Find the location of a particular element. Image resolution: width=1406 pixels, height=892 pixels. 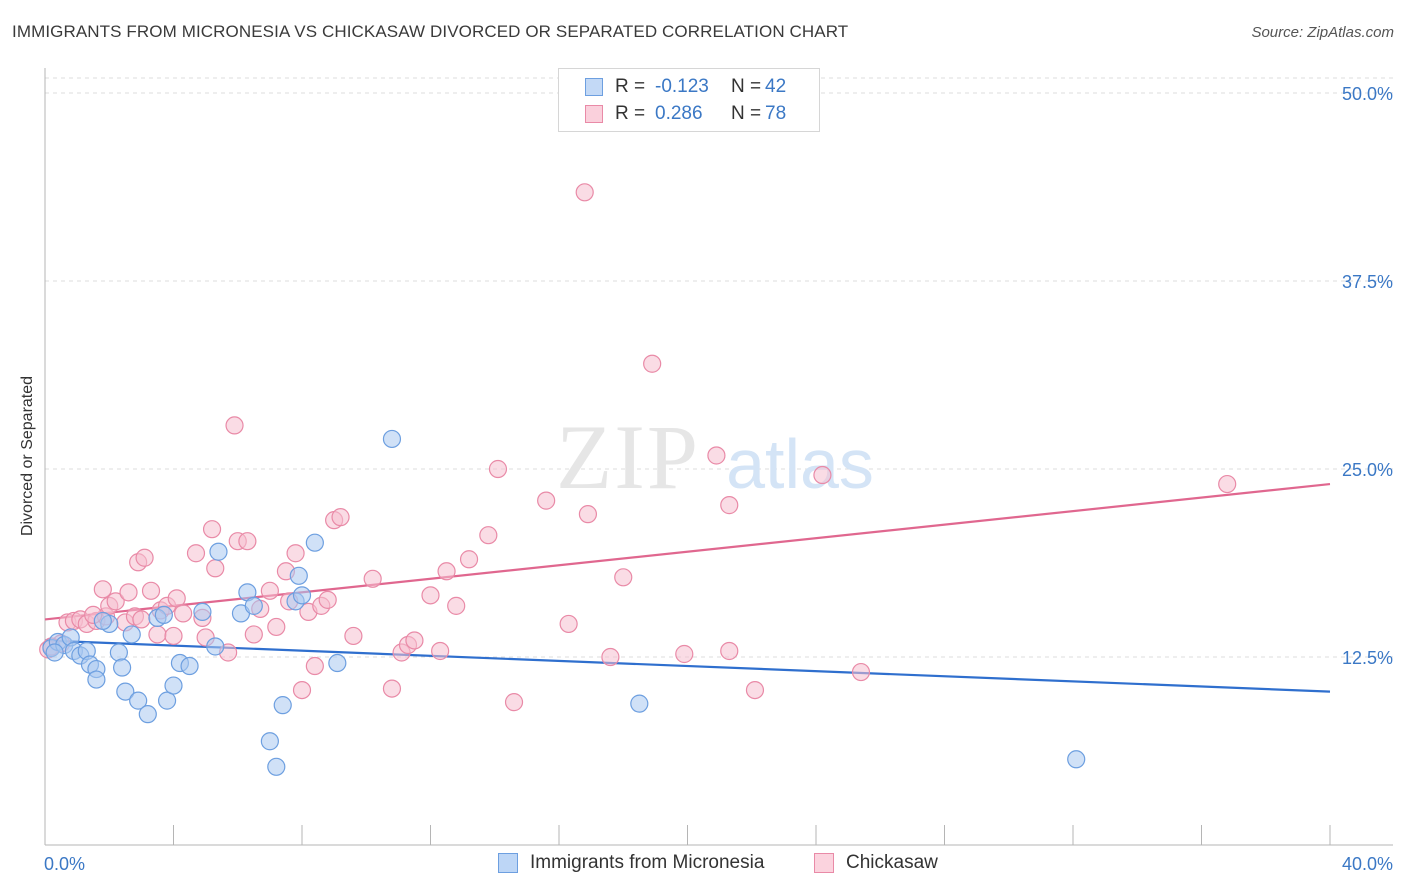

r-label: R = is located at coordinates (630, 86).